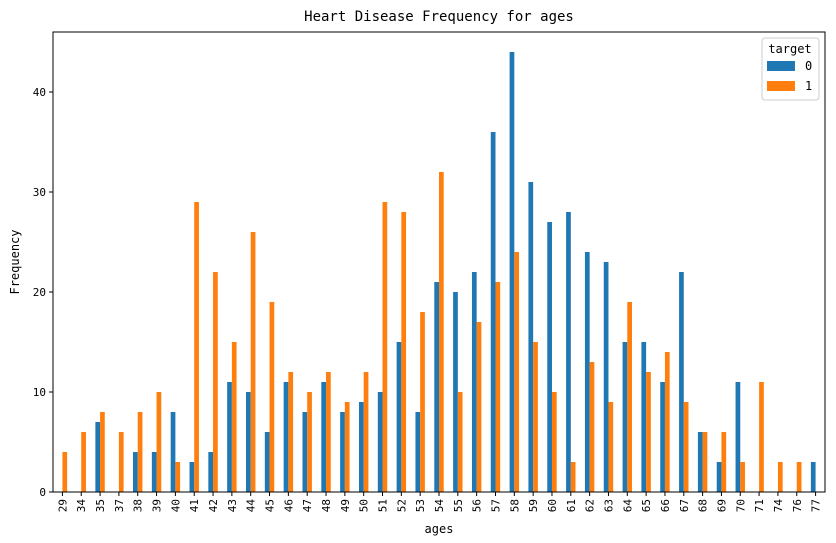 The image size is (836, 543). I want to click on x-tick-label-64: 64, so click(627, 506).